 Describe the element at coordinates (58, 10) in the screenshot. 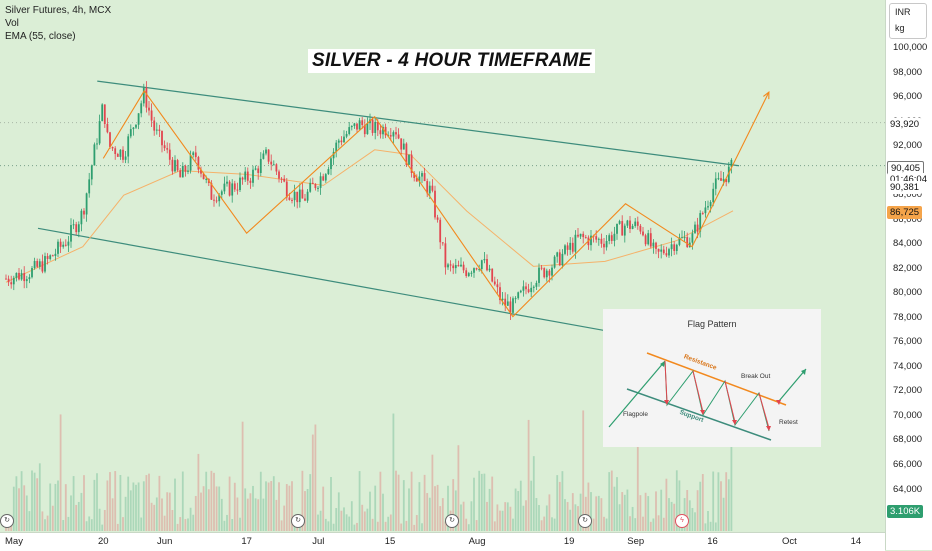

I see `legend-symbol: Silver Futures, 4h, MCX` at that location.